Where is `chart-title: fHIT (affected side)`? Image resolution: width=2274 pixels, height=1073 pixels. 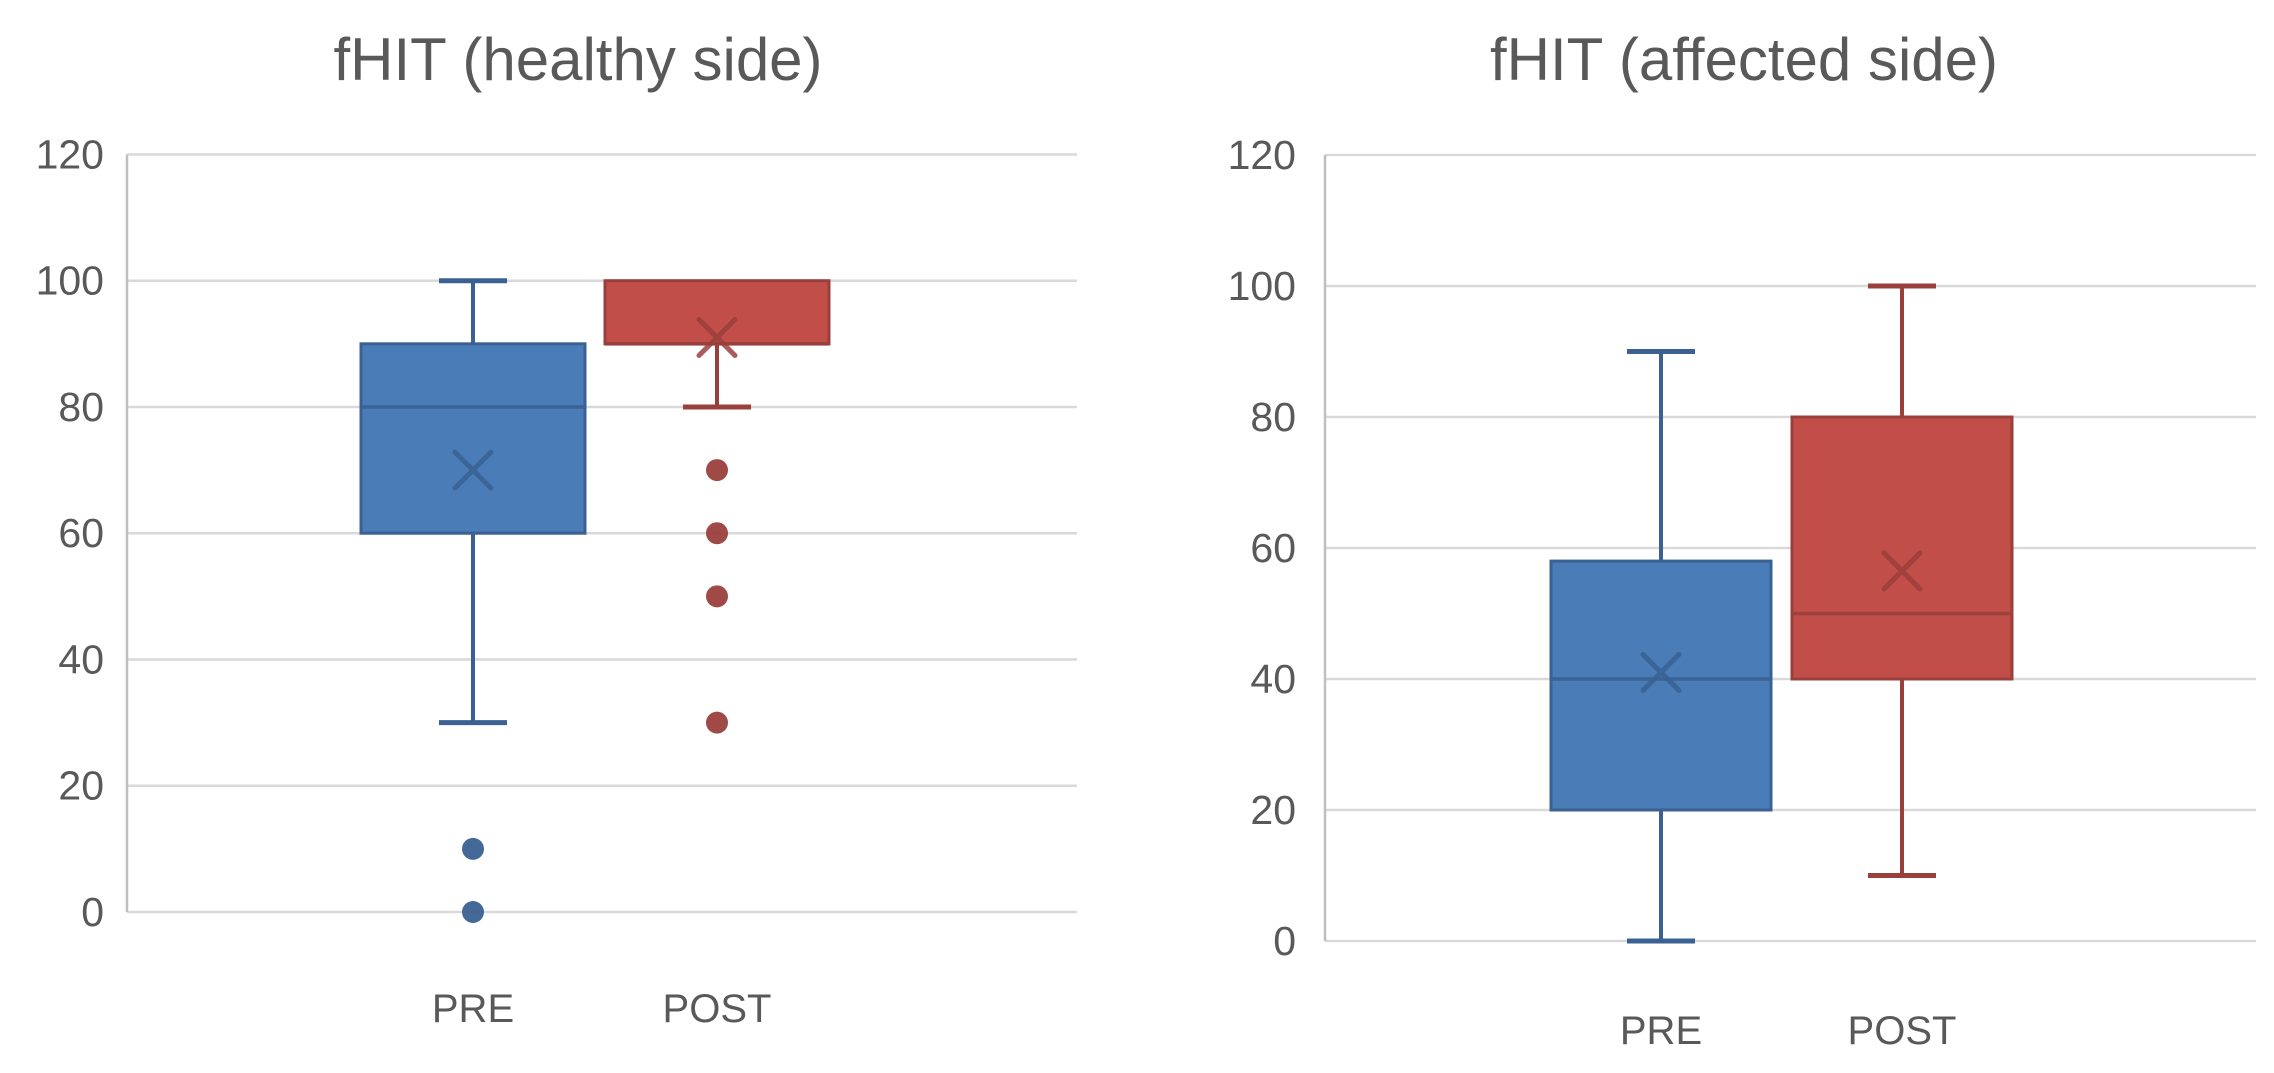
chart-title: fHIT (affected side) is located at coordinates (1744, 59).